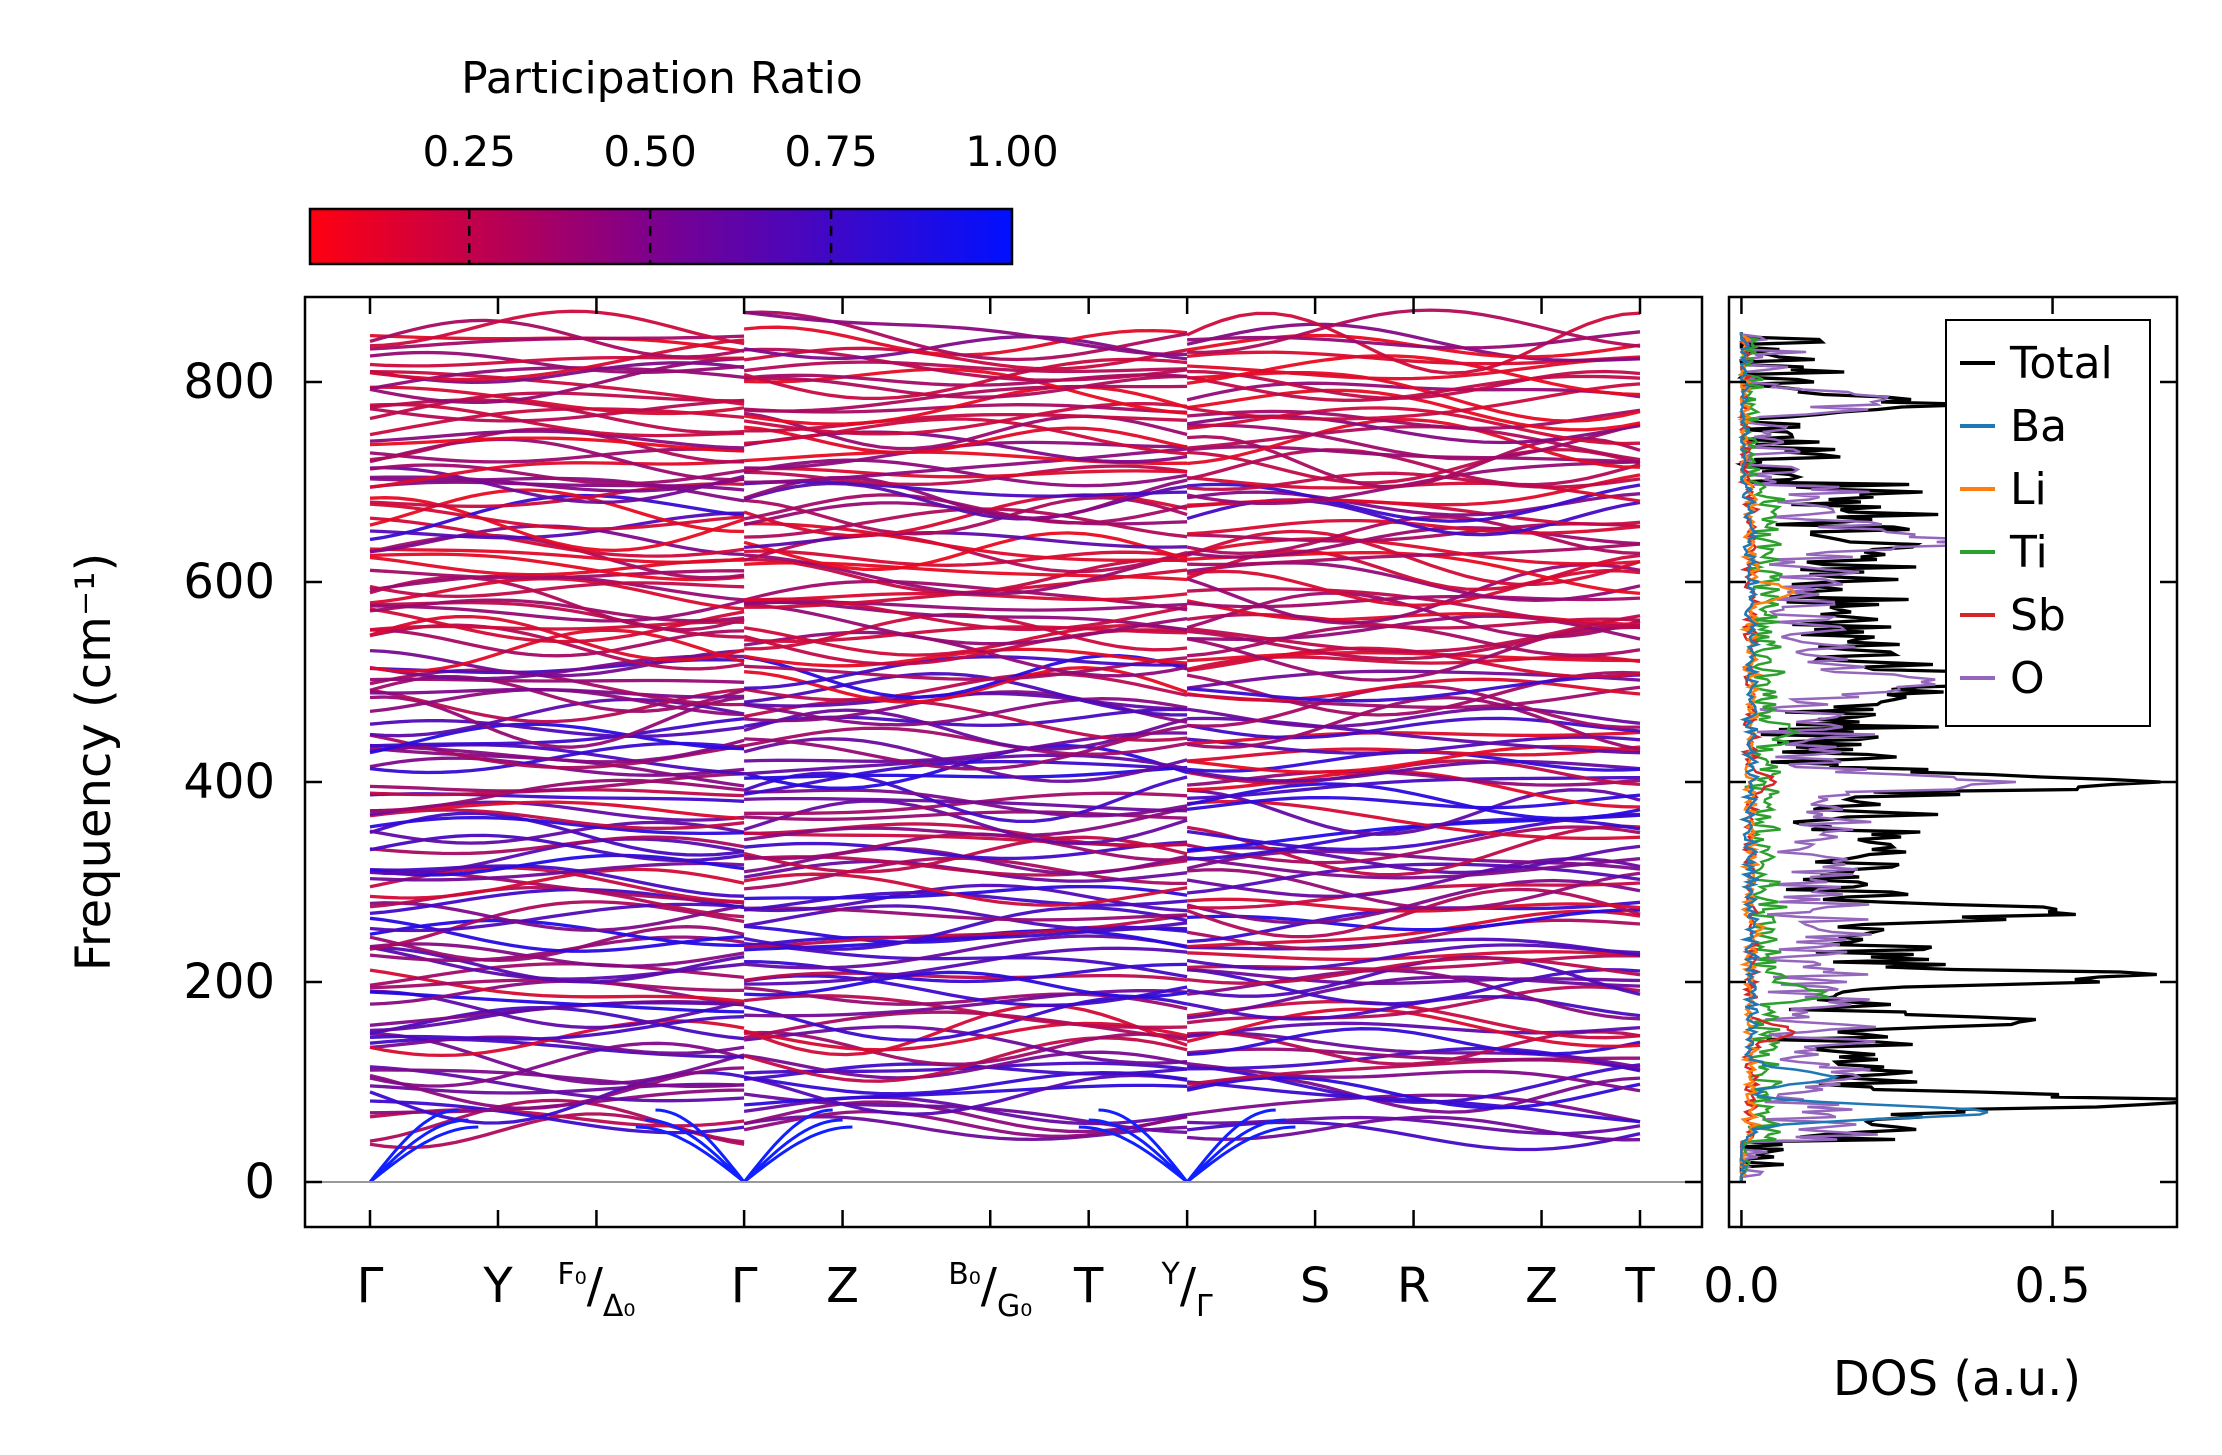 Image resolution: width=2222 pixels, height=1455 pixels. What do you see at coordinates (1953, 762) in the screenshot?
I see `dos-frame` at bounding box center [1953, 762].